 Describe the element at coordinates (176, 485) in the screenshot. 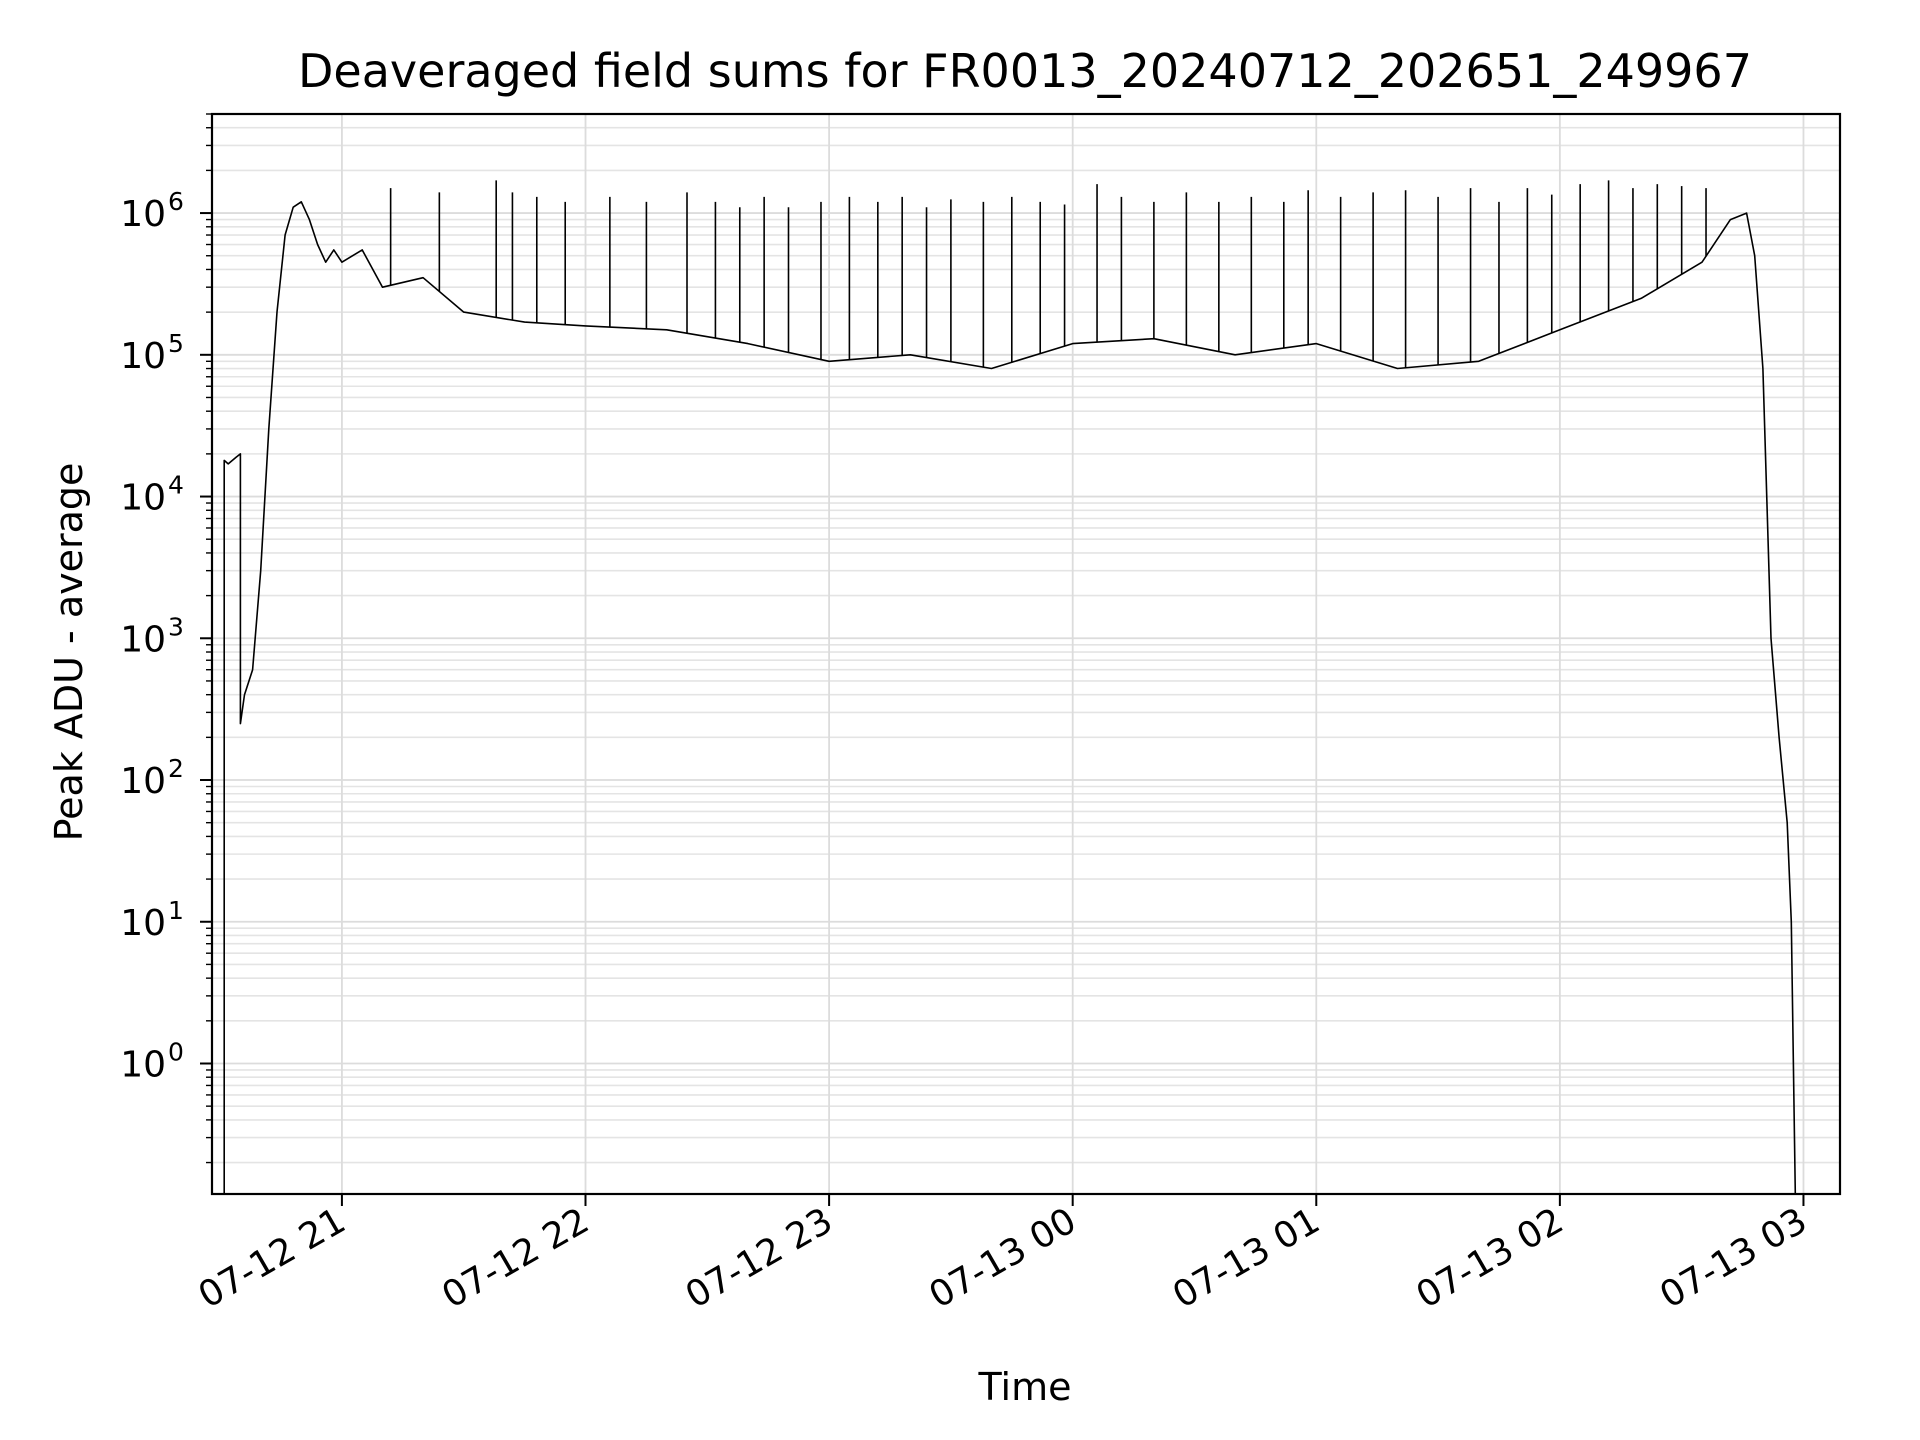

I see `y-tick-label-exponent: 4` at that location.